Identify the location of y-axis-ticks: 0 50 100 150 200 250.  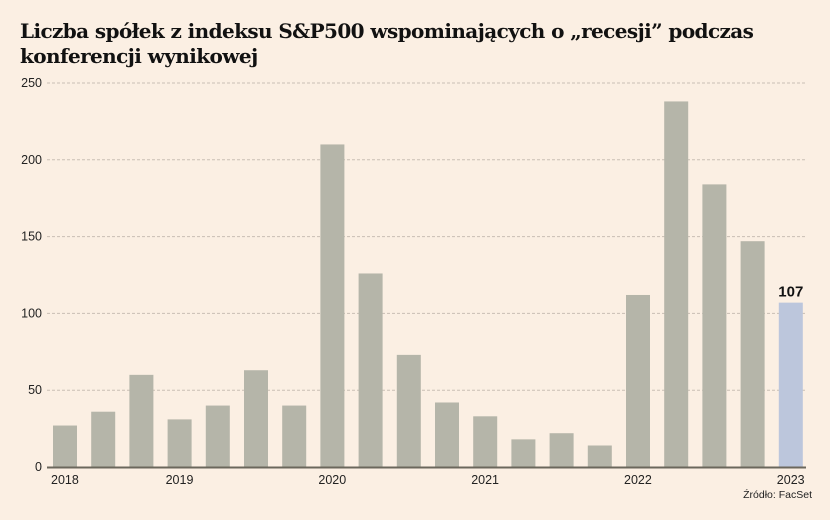
(31, 275).